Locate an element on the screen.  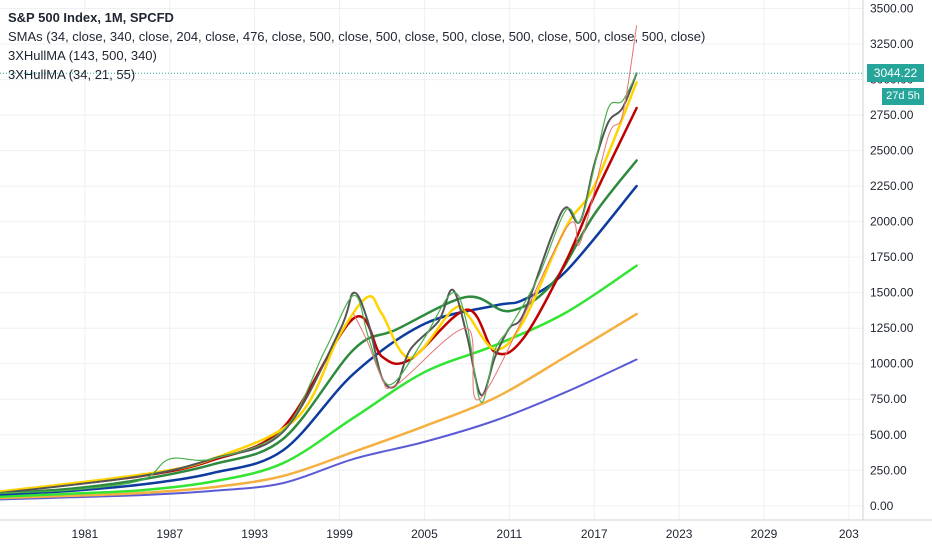
time-axis: 1981 1987 1993 1999 2005 2011 2017 2023 2029 203 is located at coordinates (466, 534).